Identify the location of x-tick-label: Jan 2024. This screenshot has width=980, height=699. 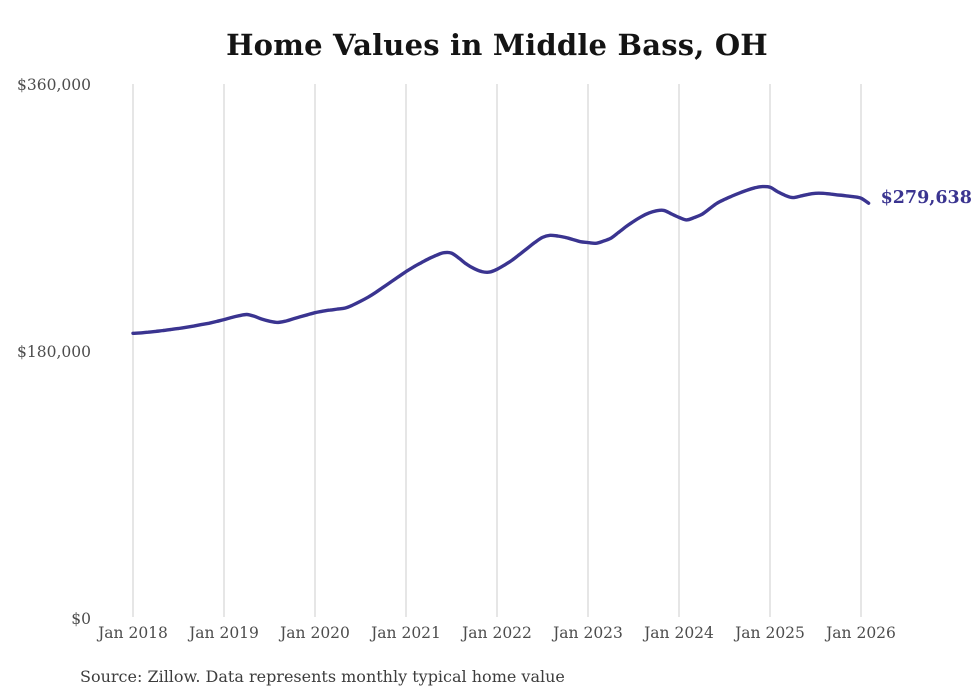
(679, 633).